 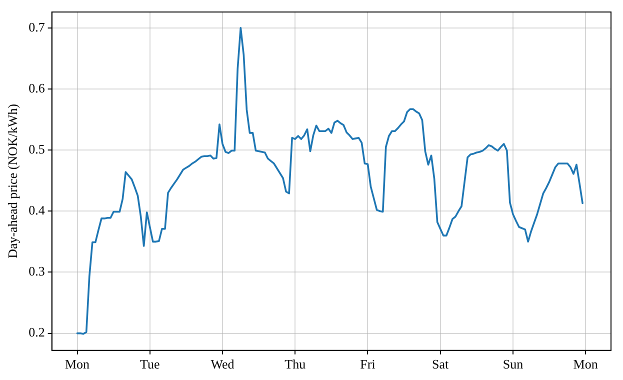 I want to click on x-tick-label: Fri, so click(x=368, y=364).